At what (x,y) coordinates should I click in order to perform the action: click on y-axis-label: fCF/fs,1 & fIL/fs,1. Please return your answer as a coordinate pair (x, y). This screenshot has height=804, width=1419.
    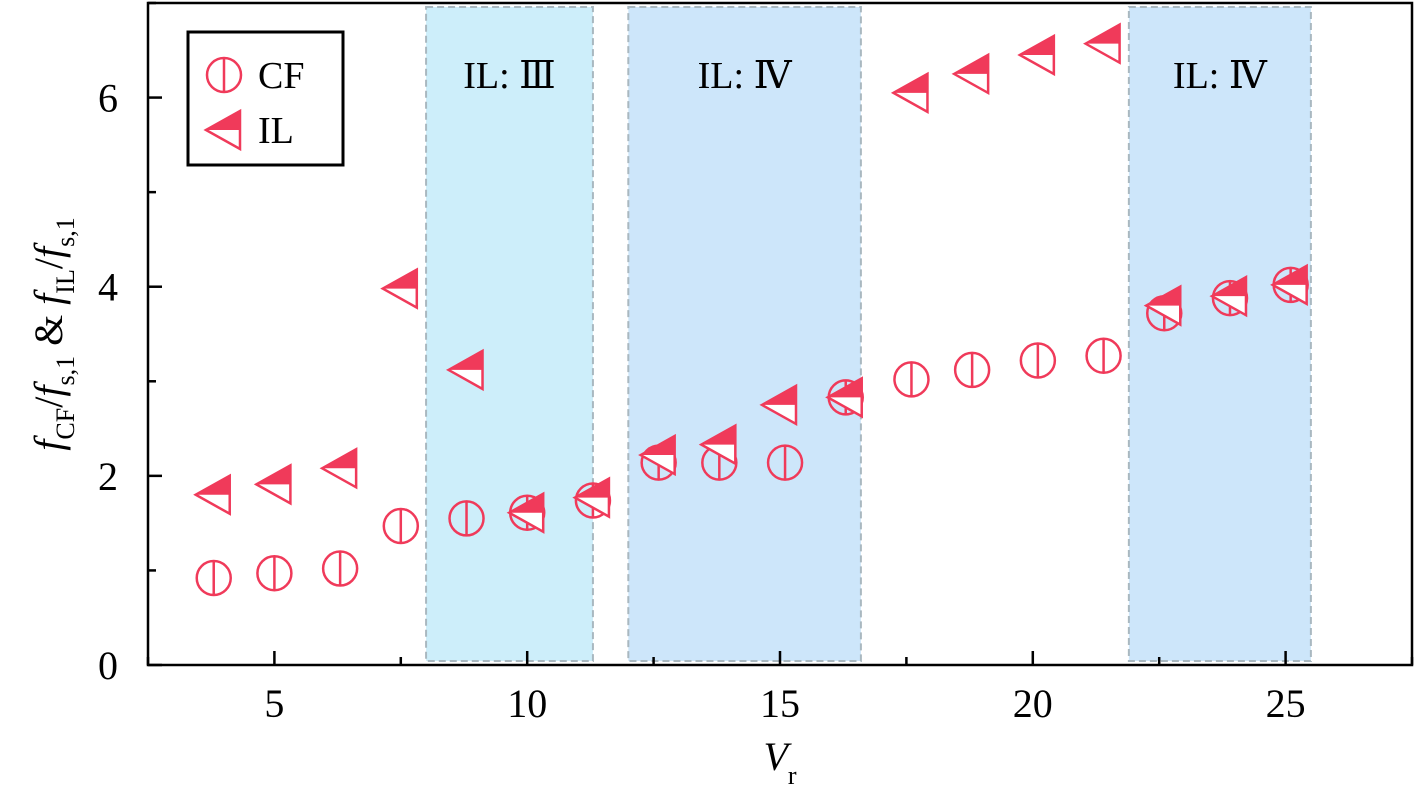
    Looking at the image, I should click on (53, 333).